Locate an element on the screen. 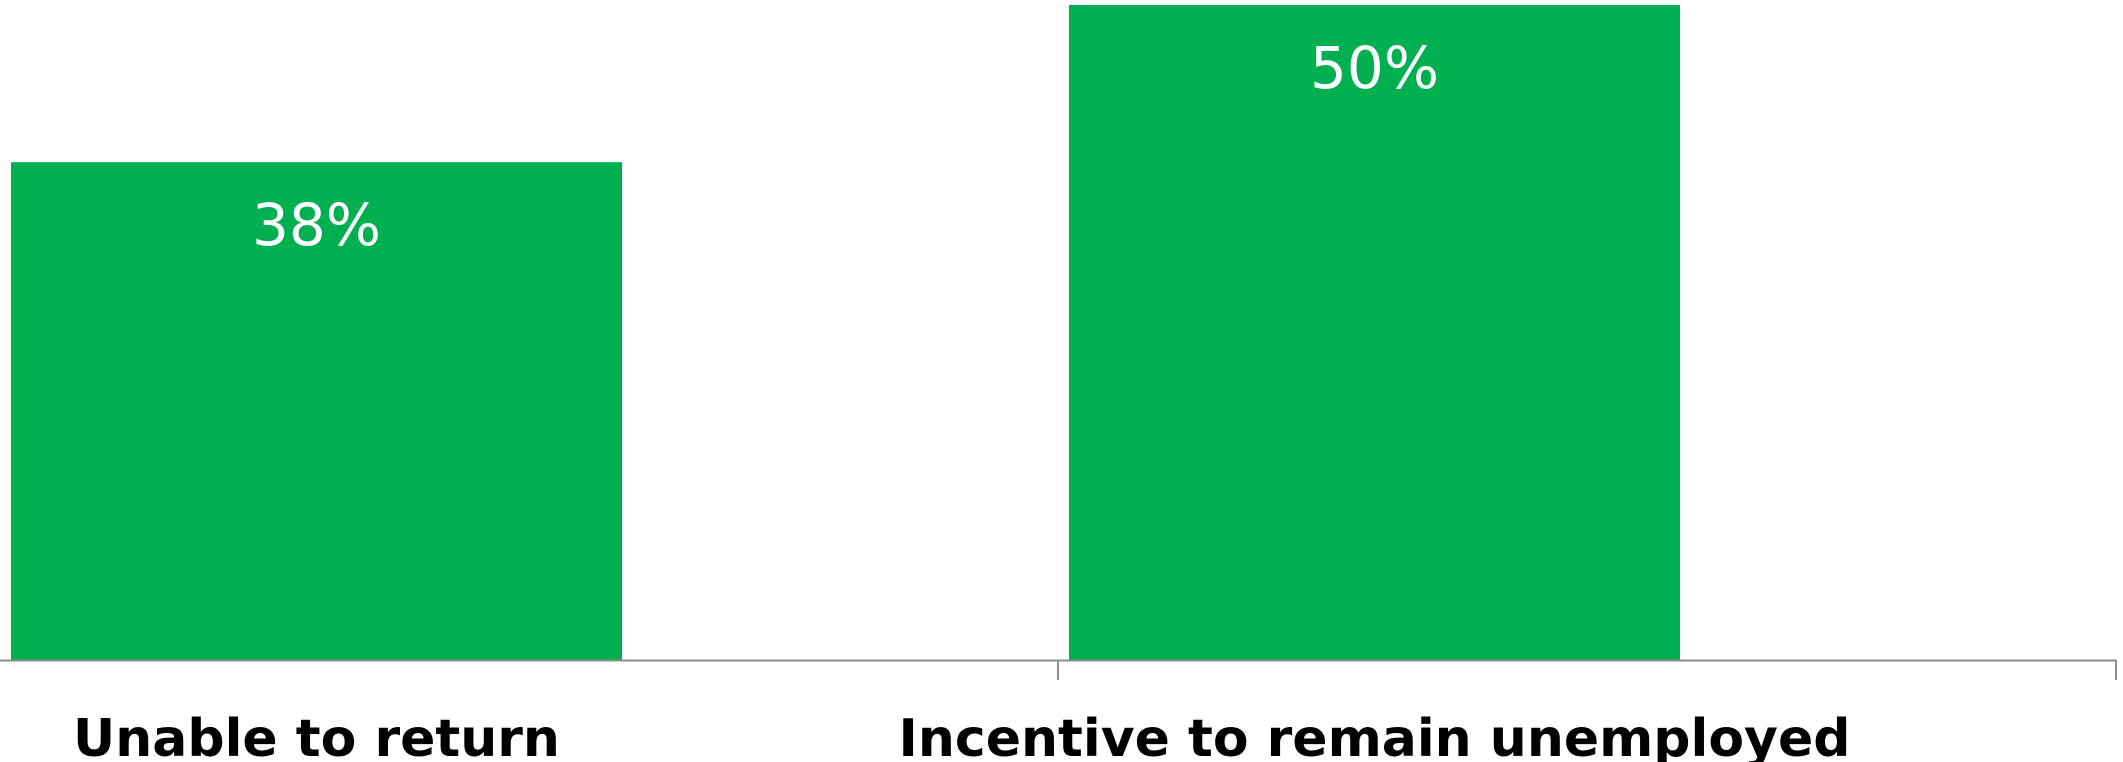  value-label-incentive-to-remain-unemployed: 50% is located at coordinates (1374, 68).